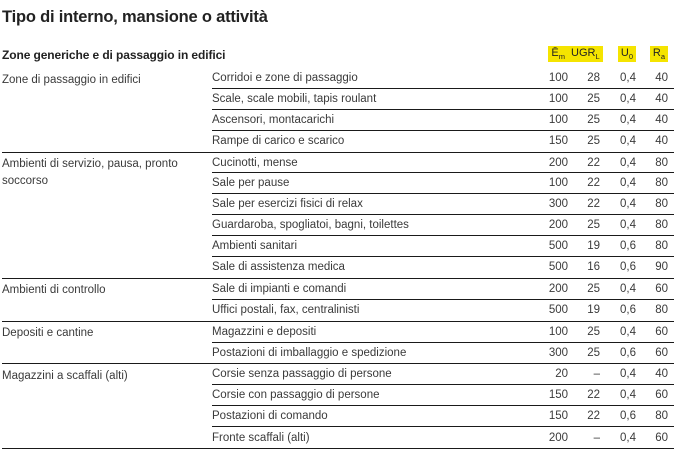  What do you see at coordinates (261, 437) in the screenshot?
I see `cell-activity: Fronte scaffali (alti)` at bounding box center [261, 437].